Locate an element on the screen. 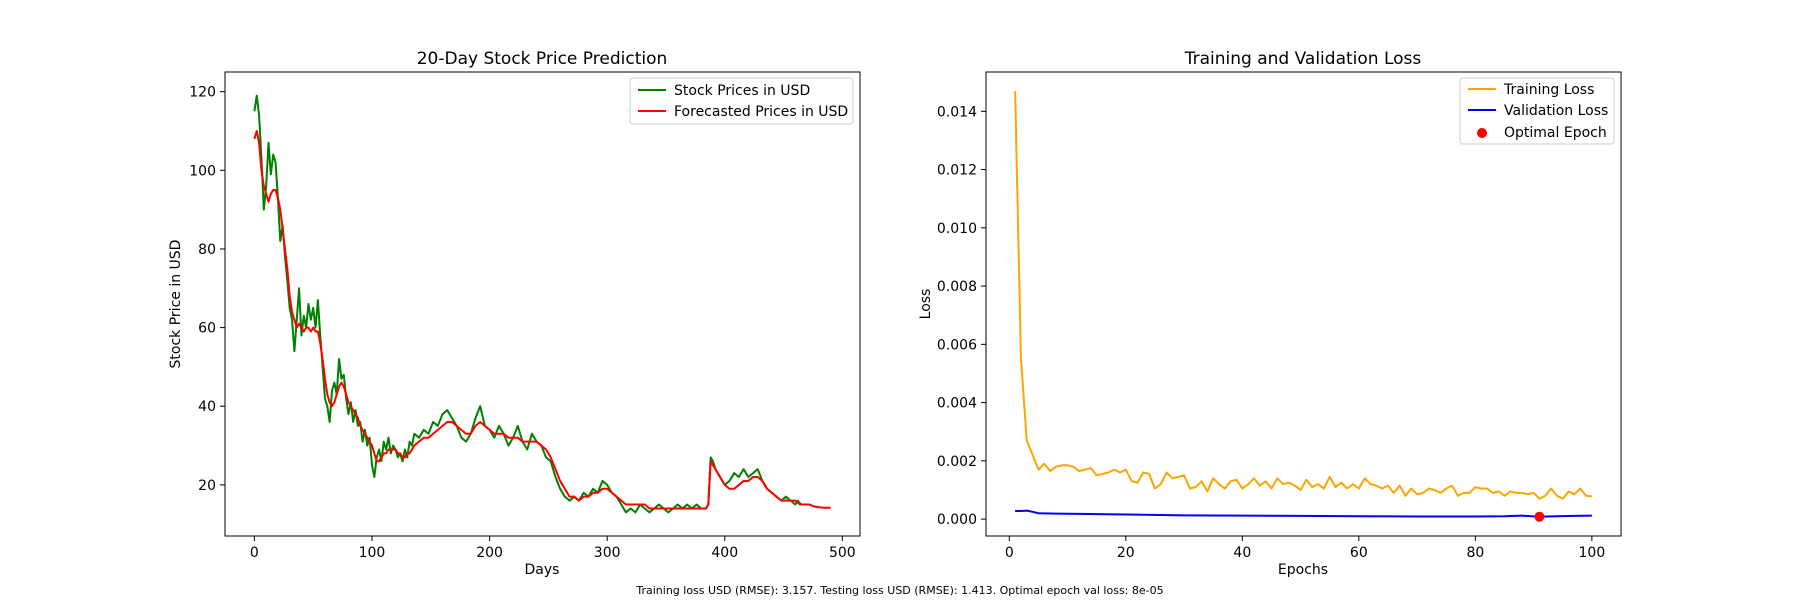 The height and width of the screenshot is (600, 1800). x-tick-label: 60 is located at coordinates (1359, 553).